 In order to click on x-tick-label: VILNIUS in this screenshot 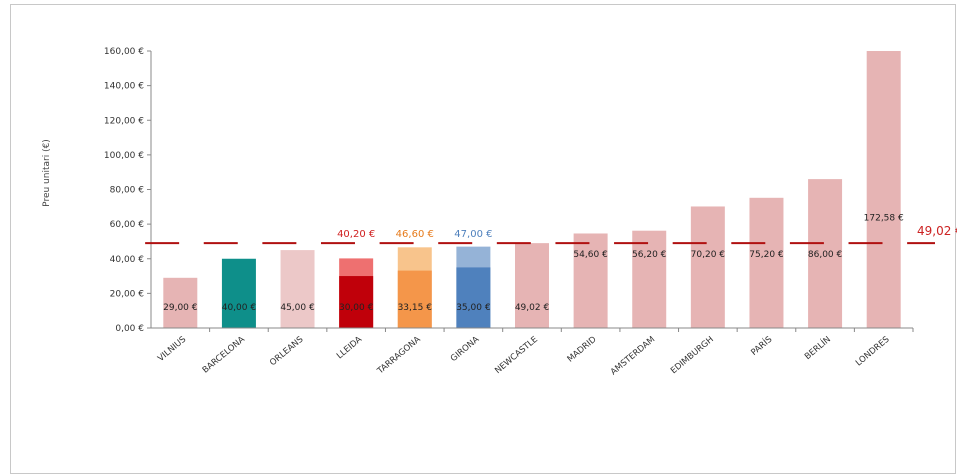, I will do `click(172, 349)`.